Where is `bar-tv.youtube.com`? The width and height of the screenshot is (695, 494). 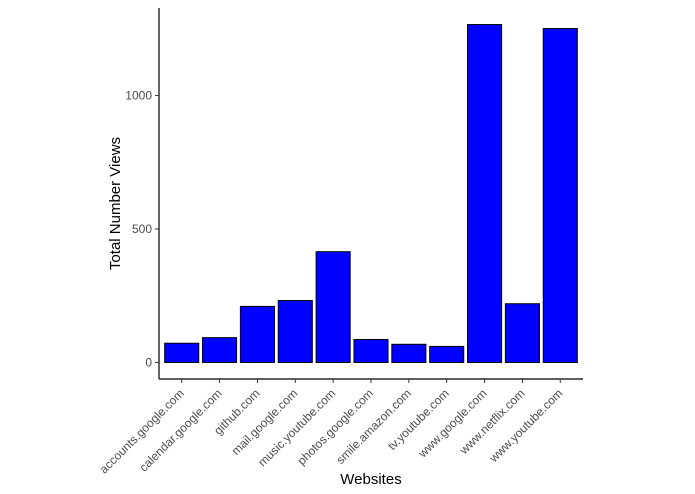 bar-tv.youtube.com is located at coordinates (447, 354).